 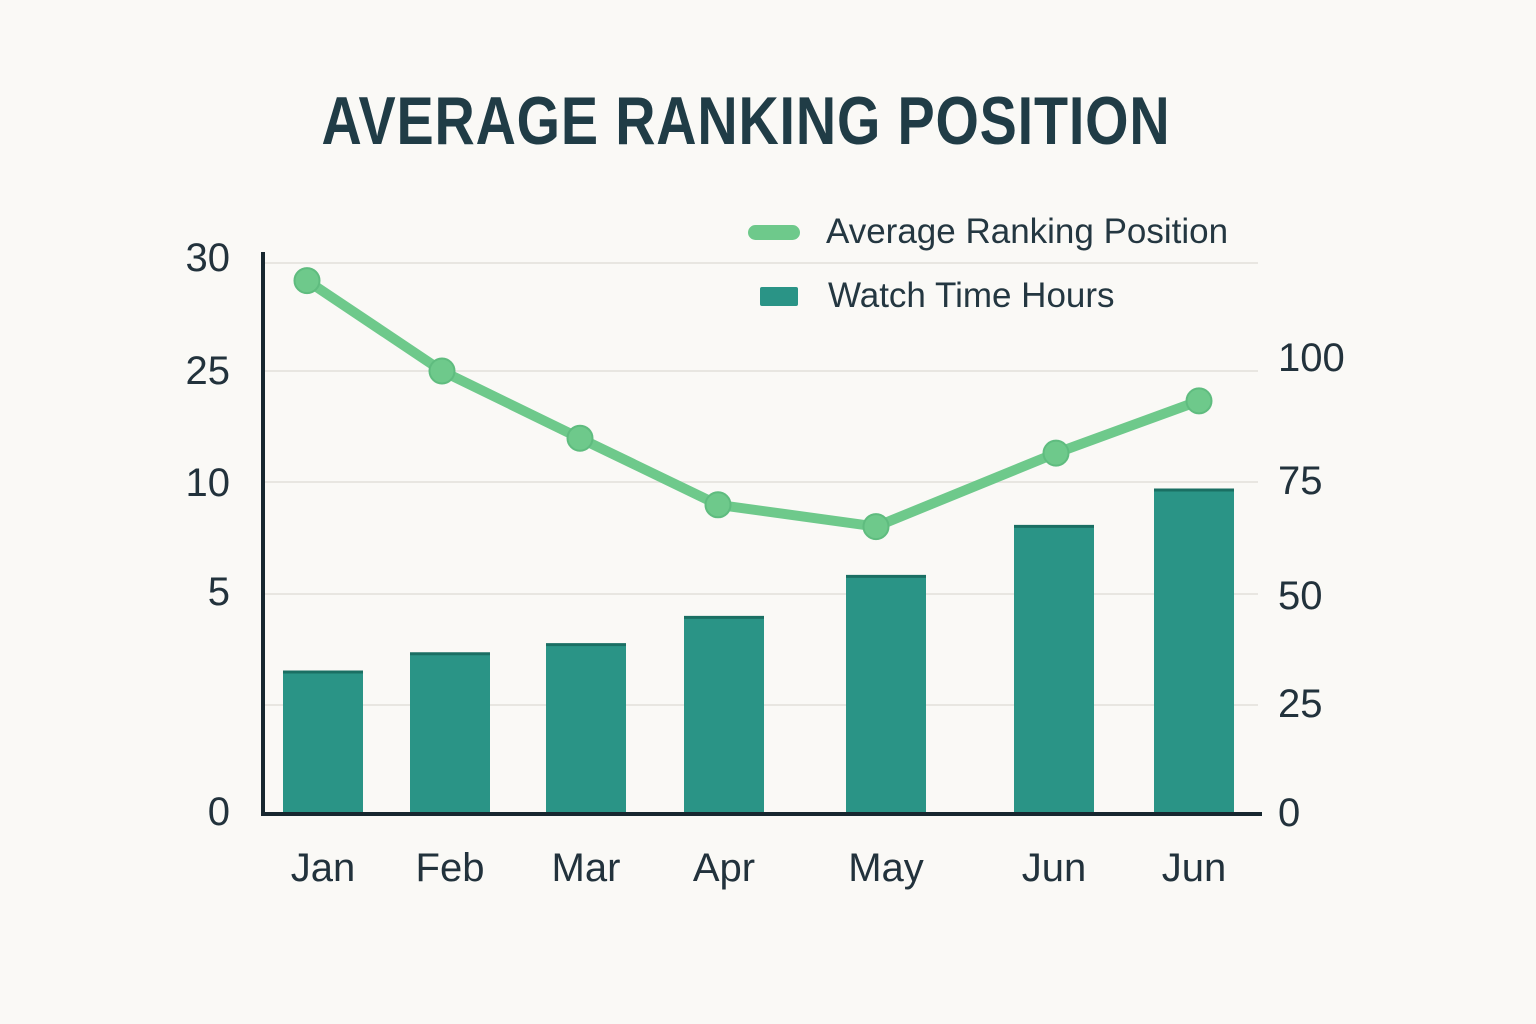 I want to click on bar-series-swatch-icon, so click(x=779, y=296).